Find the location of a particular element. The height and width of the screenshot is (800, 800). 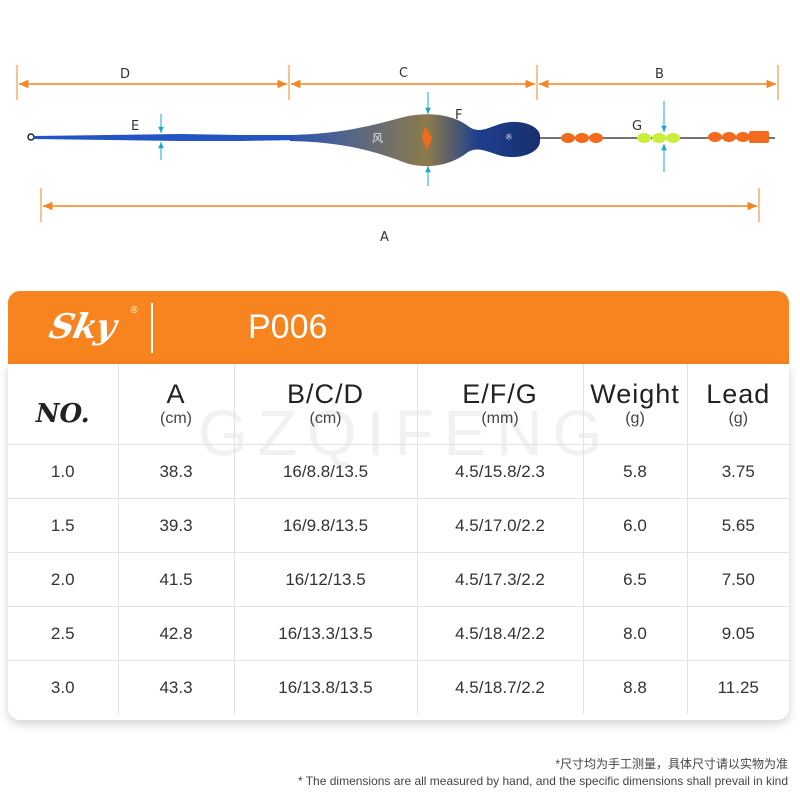

cell-a: 38.3 is located at coordinates (176, 471).